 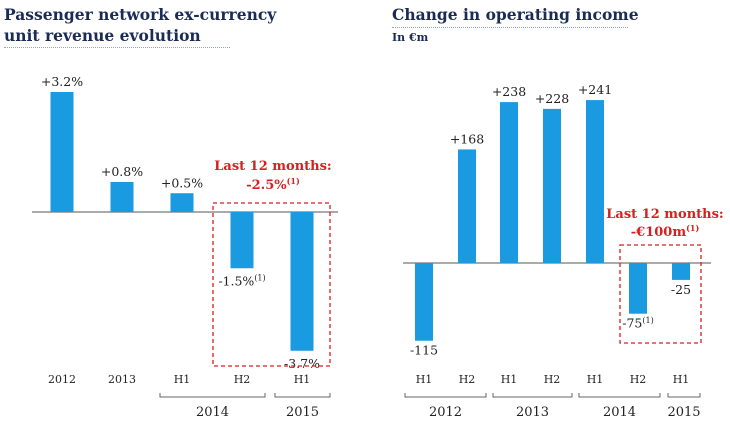 I want to click on left-data-label: -3.7%, so click(x=302, y=363).